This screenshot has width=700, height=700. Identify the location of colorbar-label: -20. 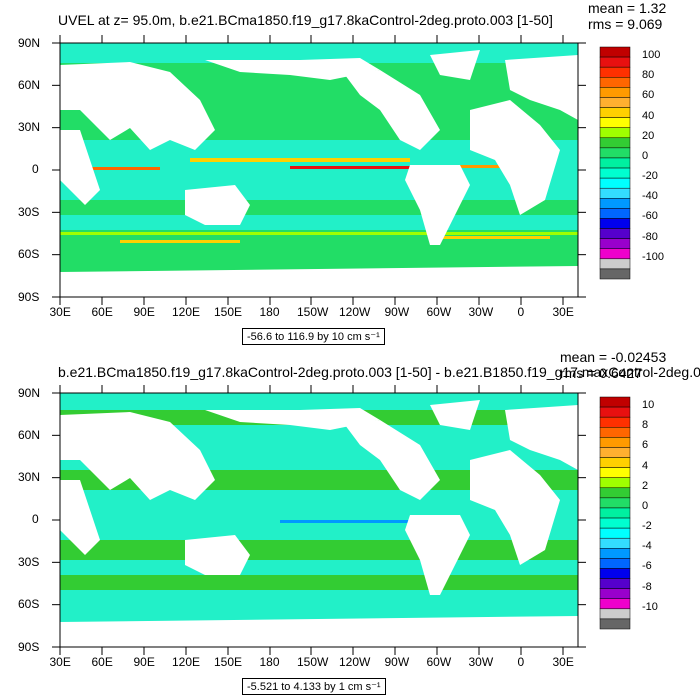
(650, 176).